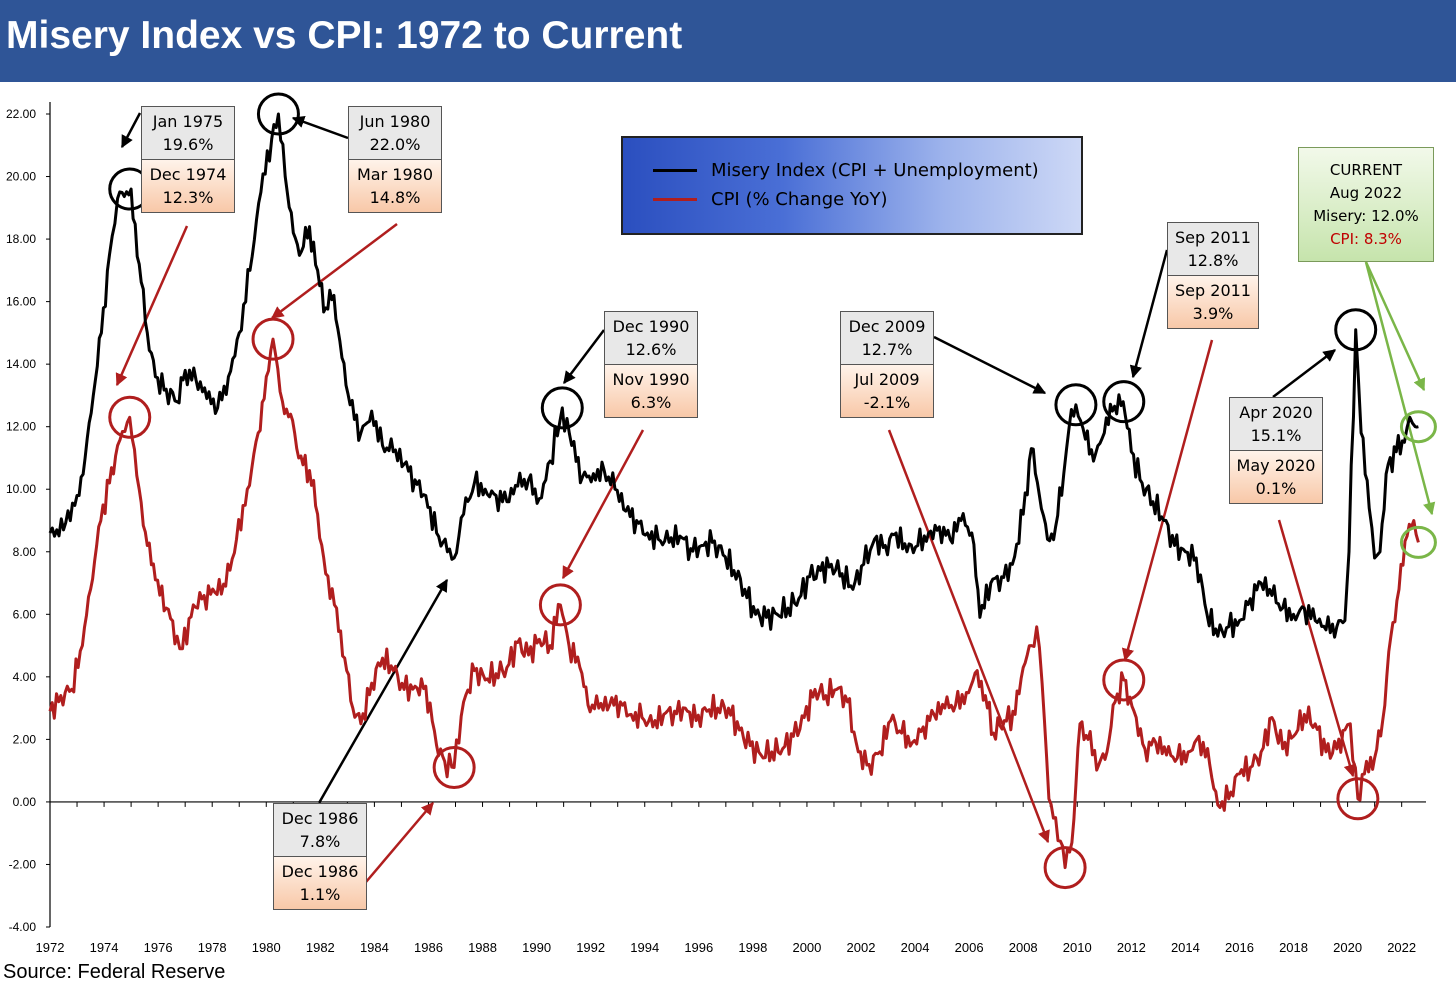  What do you see at coordinates (23, 864) in the screenshot?
I see `y-tick-label: -2.00` at bounding box center [23, 864].